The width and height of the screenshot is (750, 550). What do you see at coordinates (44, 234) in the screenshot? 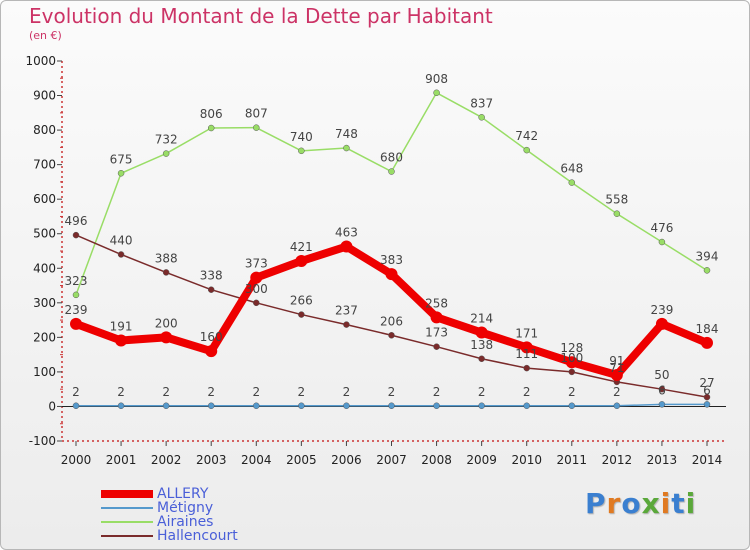
I see `y-tick-label: 500` at bounding box center [44, 234].